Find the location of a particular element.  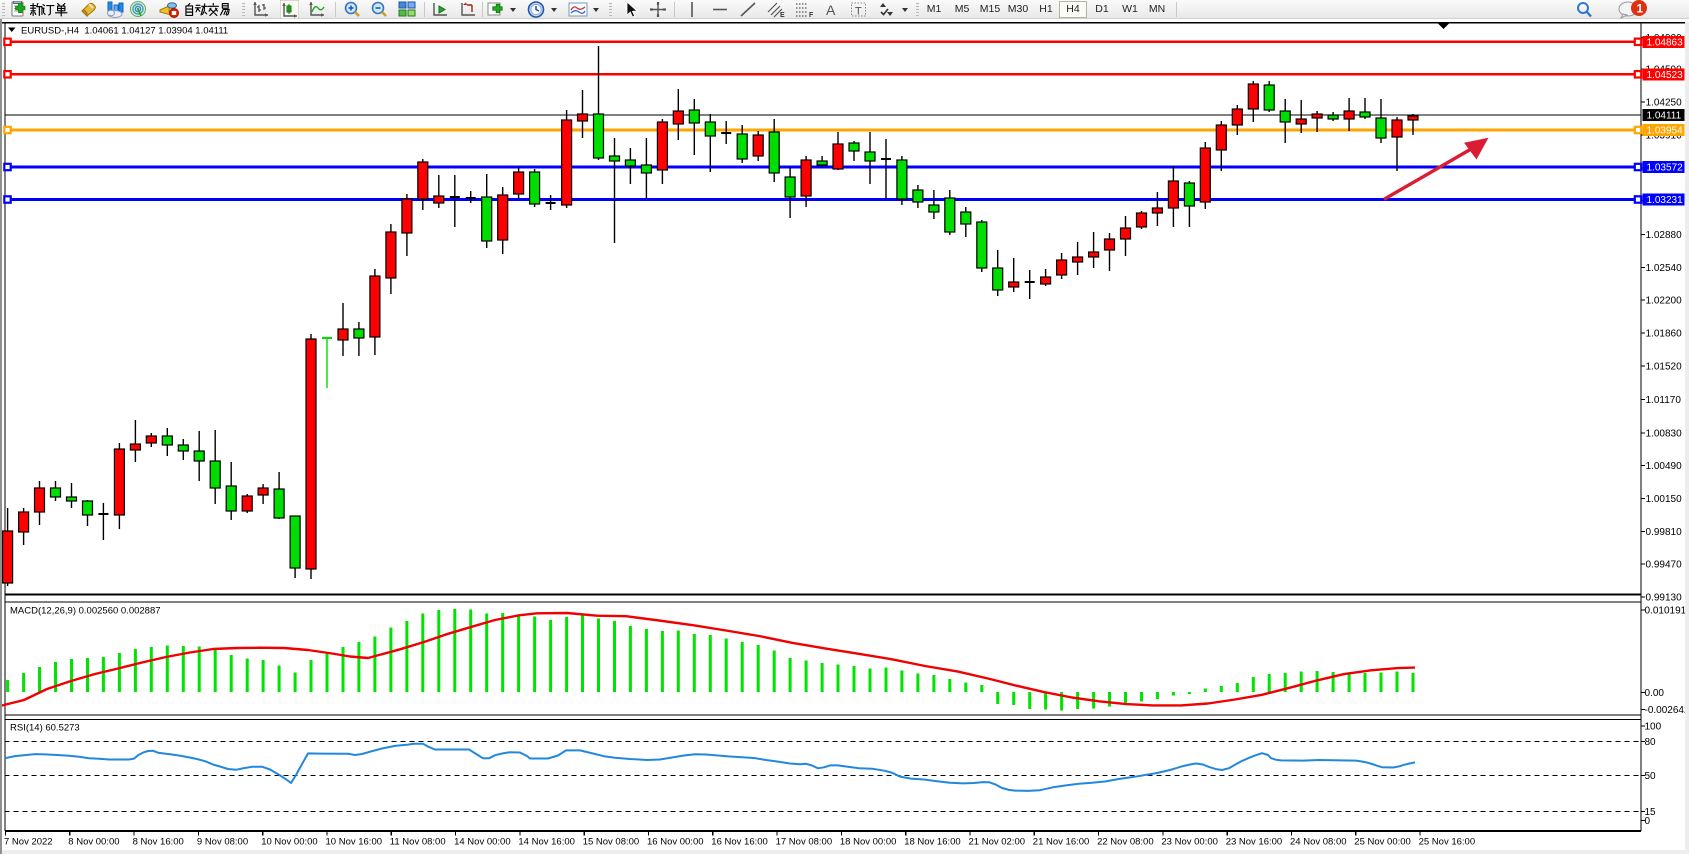

svg-text: 100 is located at coordinates (1653, 727).